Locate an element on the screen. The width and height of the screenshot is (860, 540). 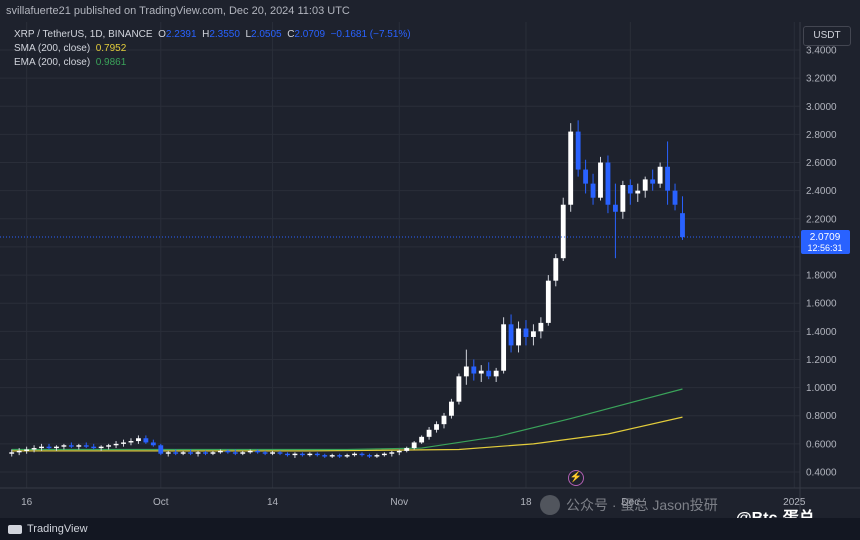
y-tick-label: 1.8000 is located at coordinates (821, 276).